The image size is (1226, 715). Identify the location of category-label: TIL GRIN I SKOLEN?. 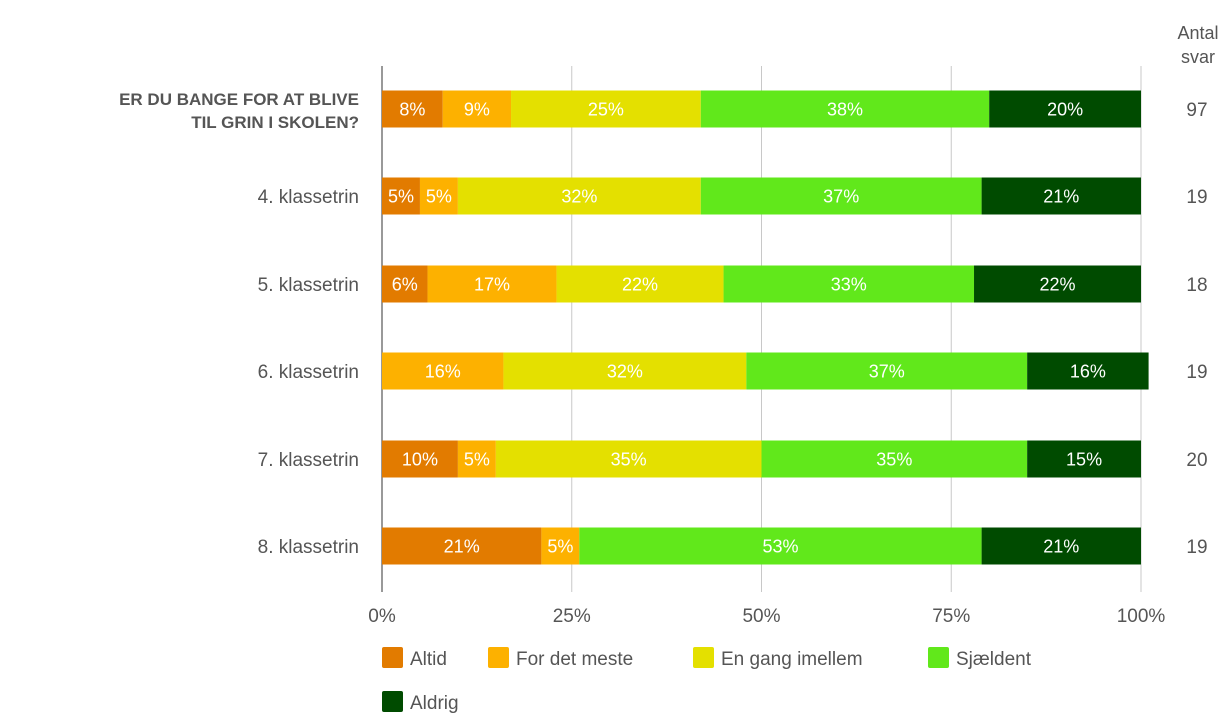
(275, 122).